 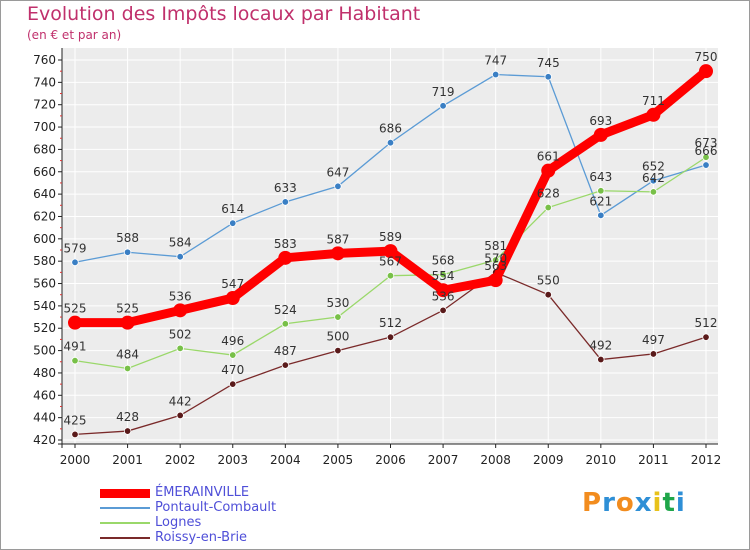 What do you see at coordinates (75, 309) in the screenshot?
I see `data-label: 525` at bounding box center [75, 309].